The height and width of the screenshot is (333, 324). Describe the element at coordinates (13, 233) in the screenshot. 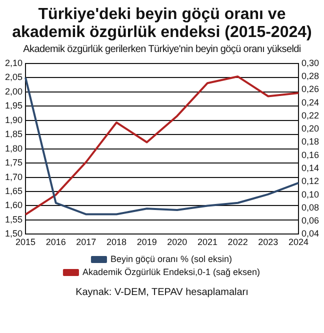

I see `y-tick-label: 1,50` at that location.